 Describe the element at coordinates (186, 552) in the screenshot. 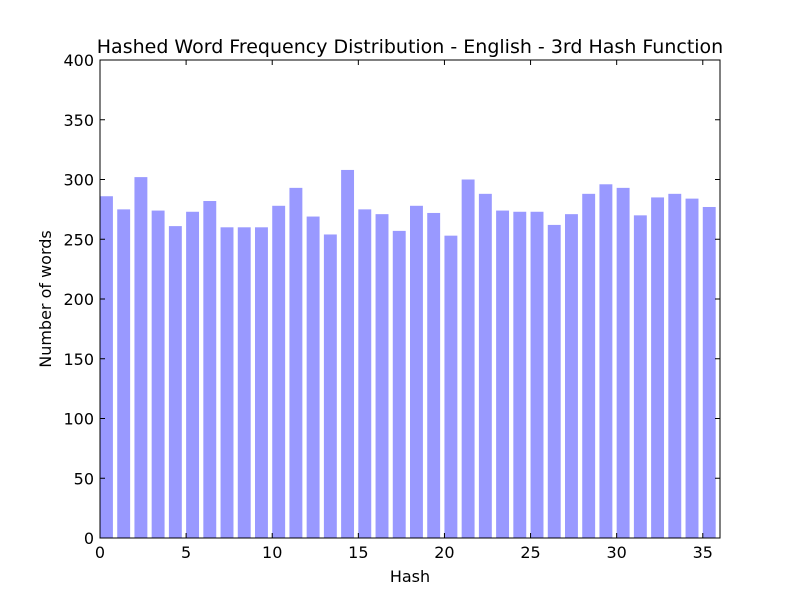

I see `x-tick-label: 5` at that location.